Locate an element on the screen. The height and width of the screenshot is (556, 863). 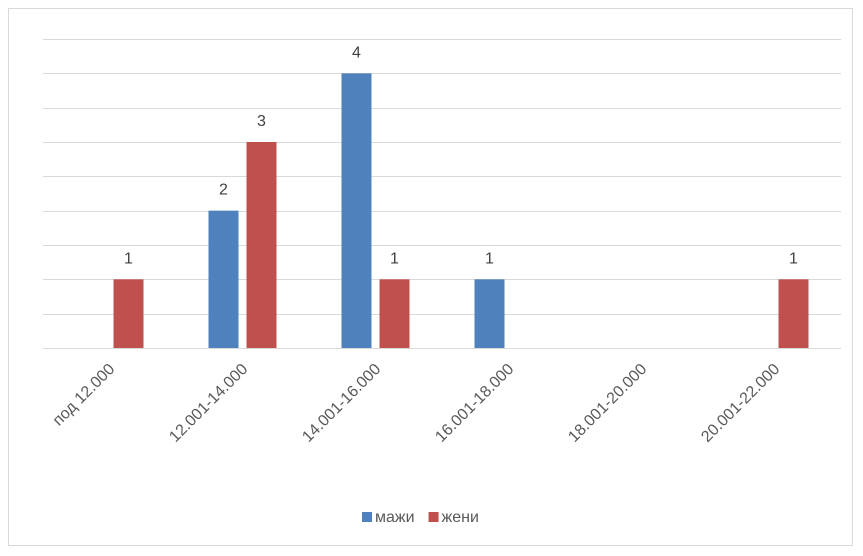
legend-label: жени is located at coordinates (460, 517).